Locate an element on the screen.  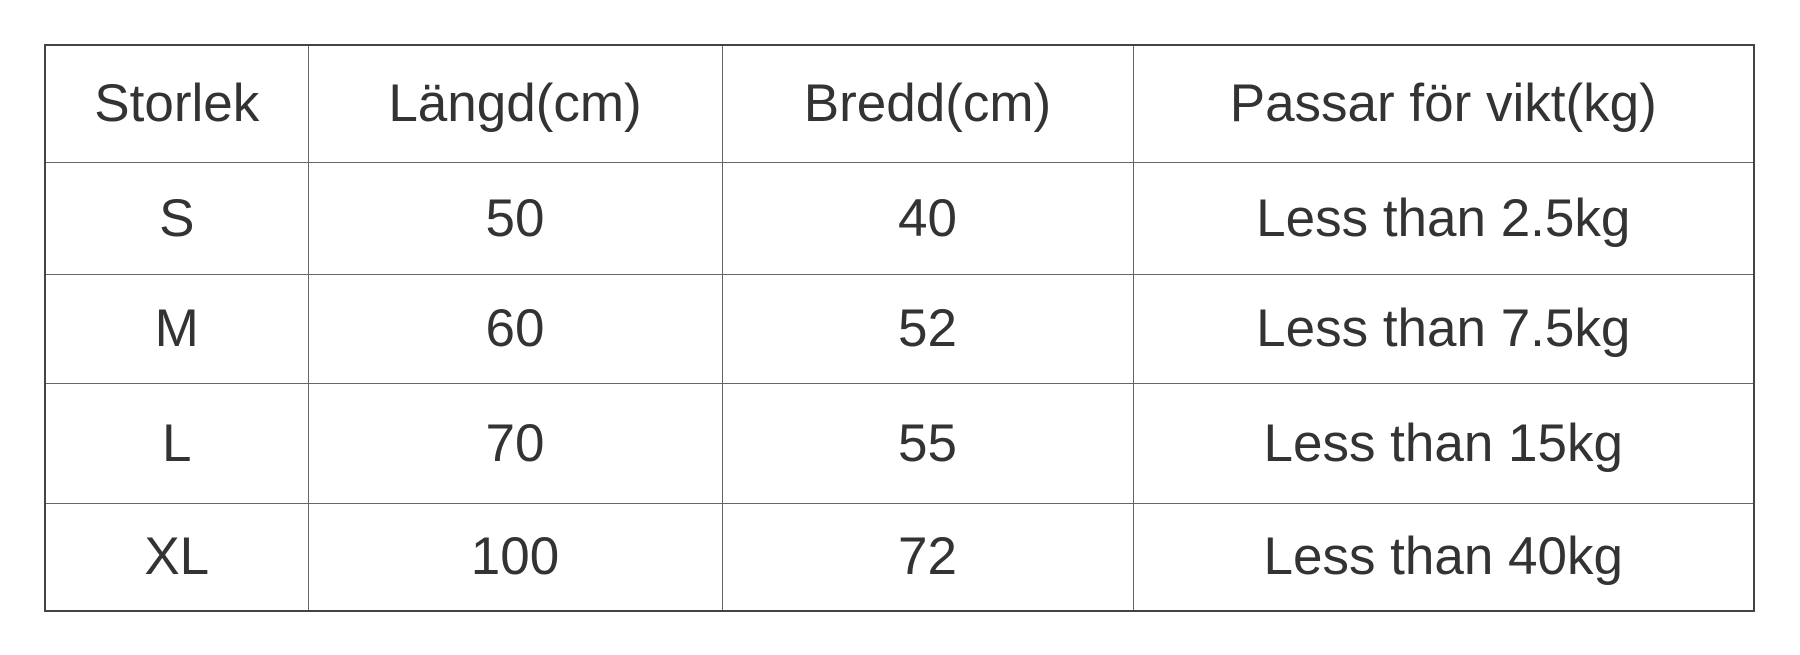
cell-length: 100 is located at coordinates (515, 557).